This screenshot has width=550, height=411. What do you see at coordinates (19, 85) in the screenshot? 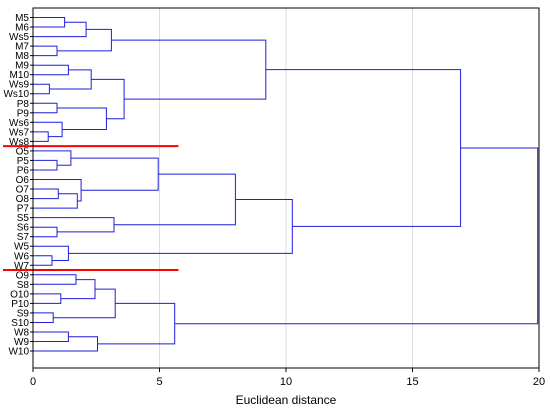
I see `leaf-label-ws9: Ws9` at bounding box center [19, 85].